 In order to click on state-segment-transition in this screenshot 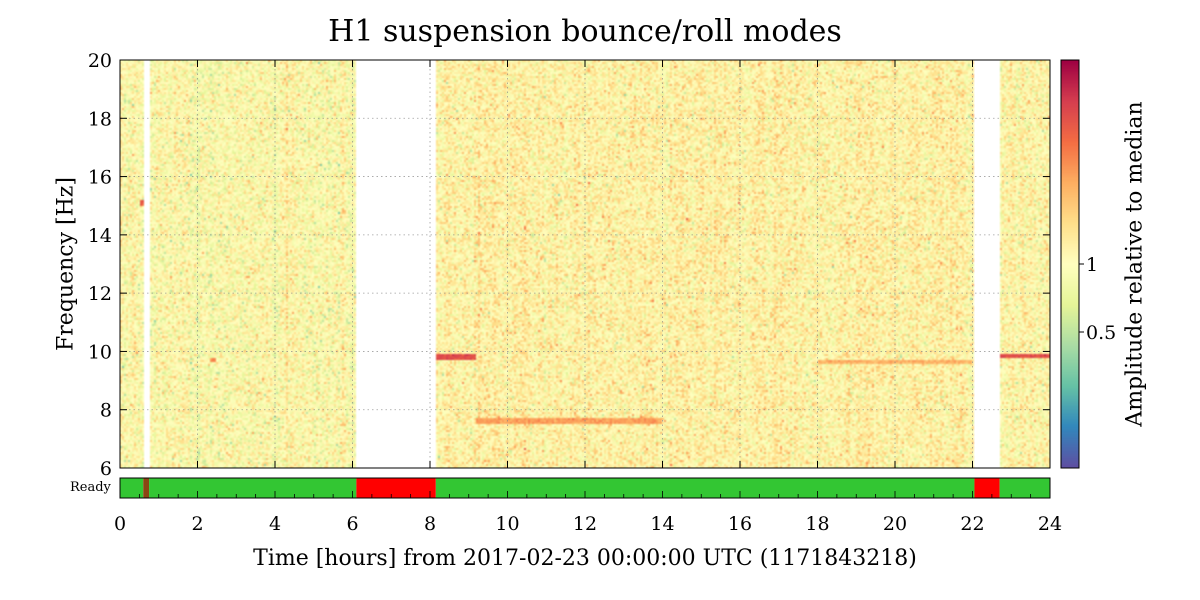, I will do `click(146, 488)`.